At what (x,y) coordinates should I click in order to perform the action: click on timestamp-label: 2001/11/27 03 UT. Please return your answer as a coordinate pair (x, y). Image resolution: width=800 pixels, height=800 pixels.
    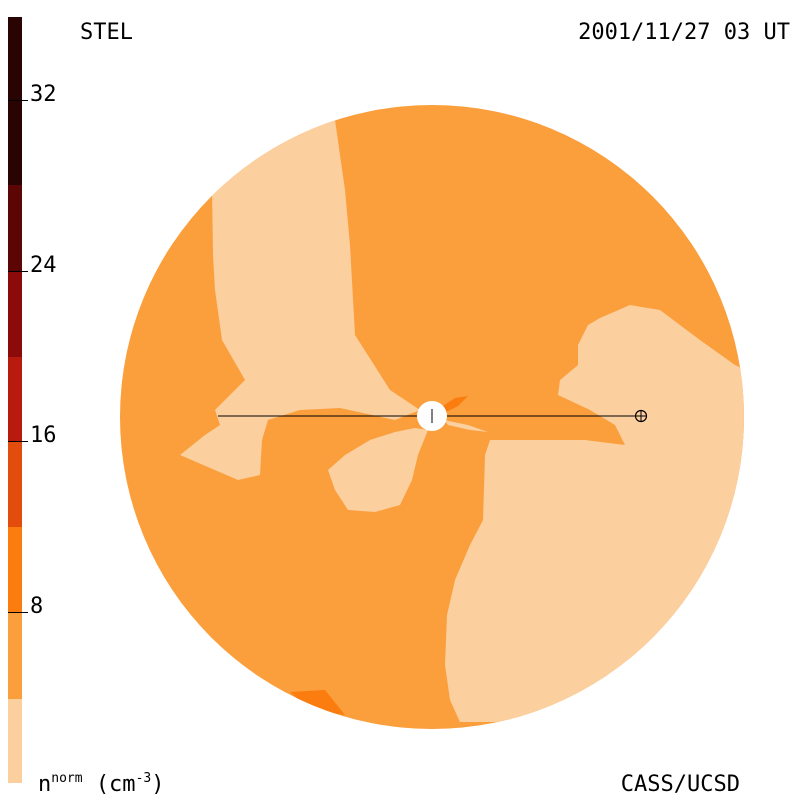
    Looking at the image, I should click on (684, 32).